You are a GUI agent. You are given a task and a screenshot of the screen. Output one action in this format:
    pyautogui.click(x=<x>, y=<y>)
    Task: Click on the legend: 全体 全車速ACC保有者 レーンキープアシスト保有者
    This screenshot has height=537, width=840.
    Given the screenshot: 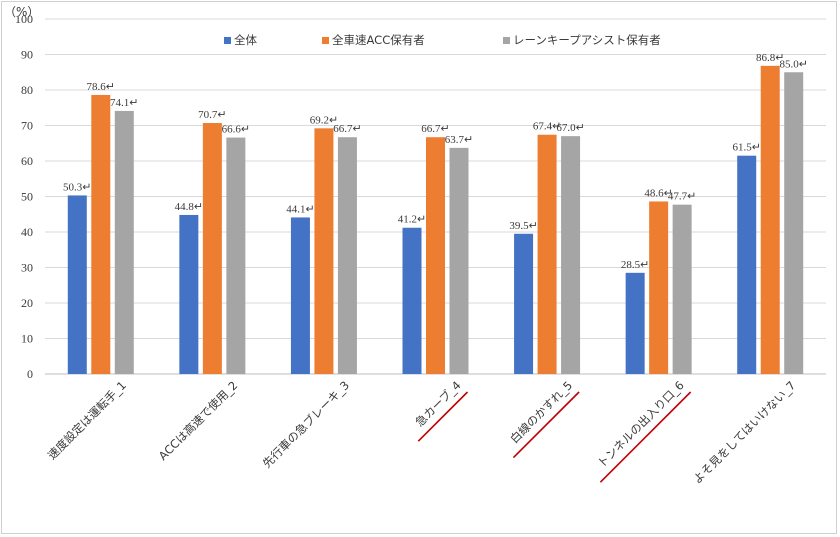 What is the action you would take?
    pyautogui.click(x=442, y=40)
    